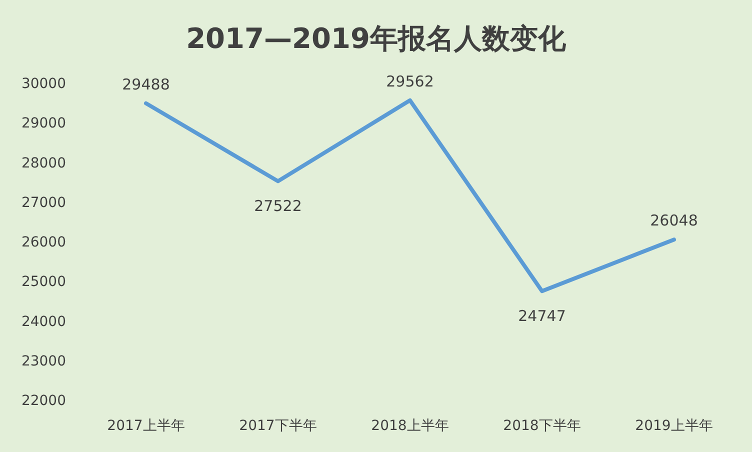 The image size is (752, 452). I want to click on y-tick-label: 27000, so click(43, 202).